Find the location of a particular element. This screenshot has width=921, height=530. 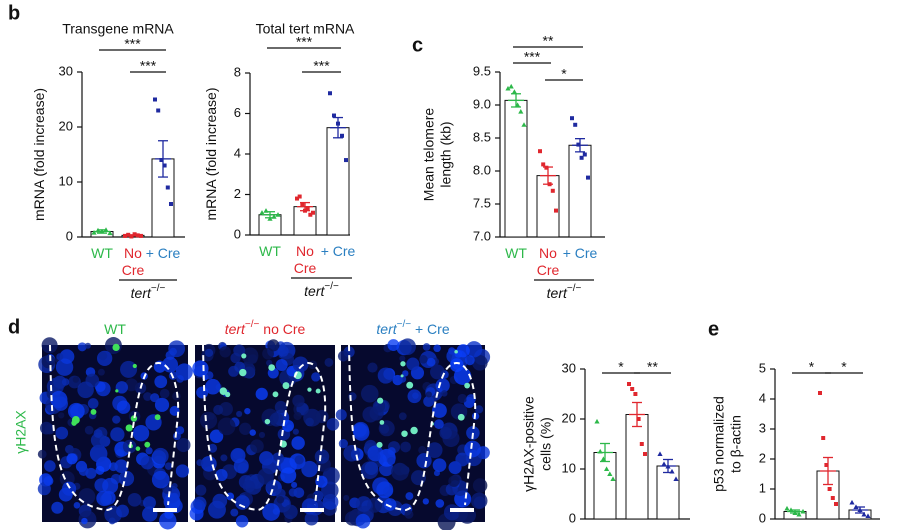

scale-bar is located at coordinates (165, 510).